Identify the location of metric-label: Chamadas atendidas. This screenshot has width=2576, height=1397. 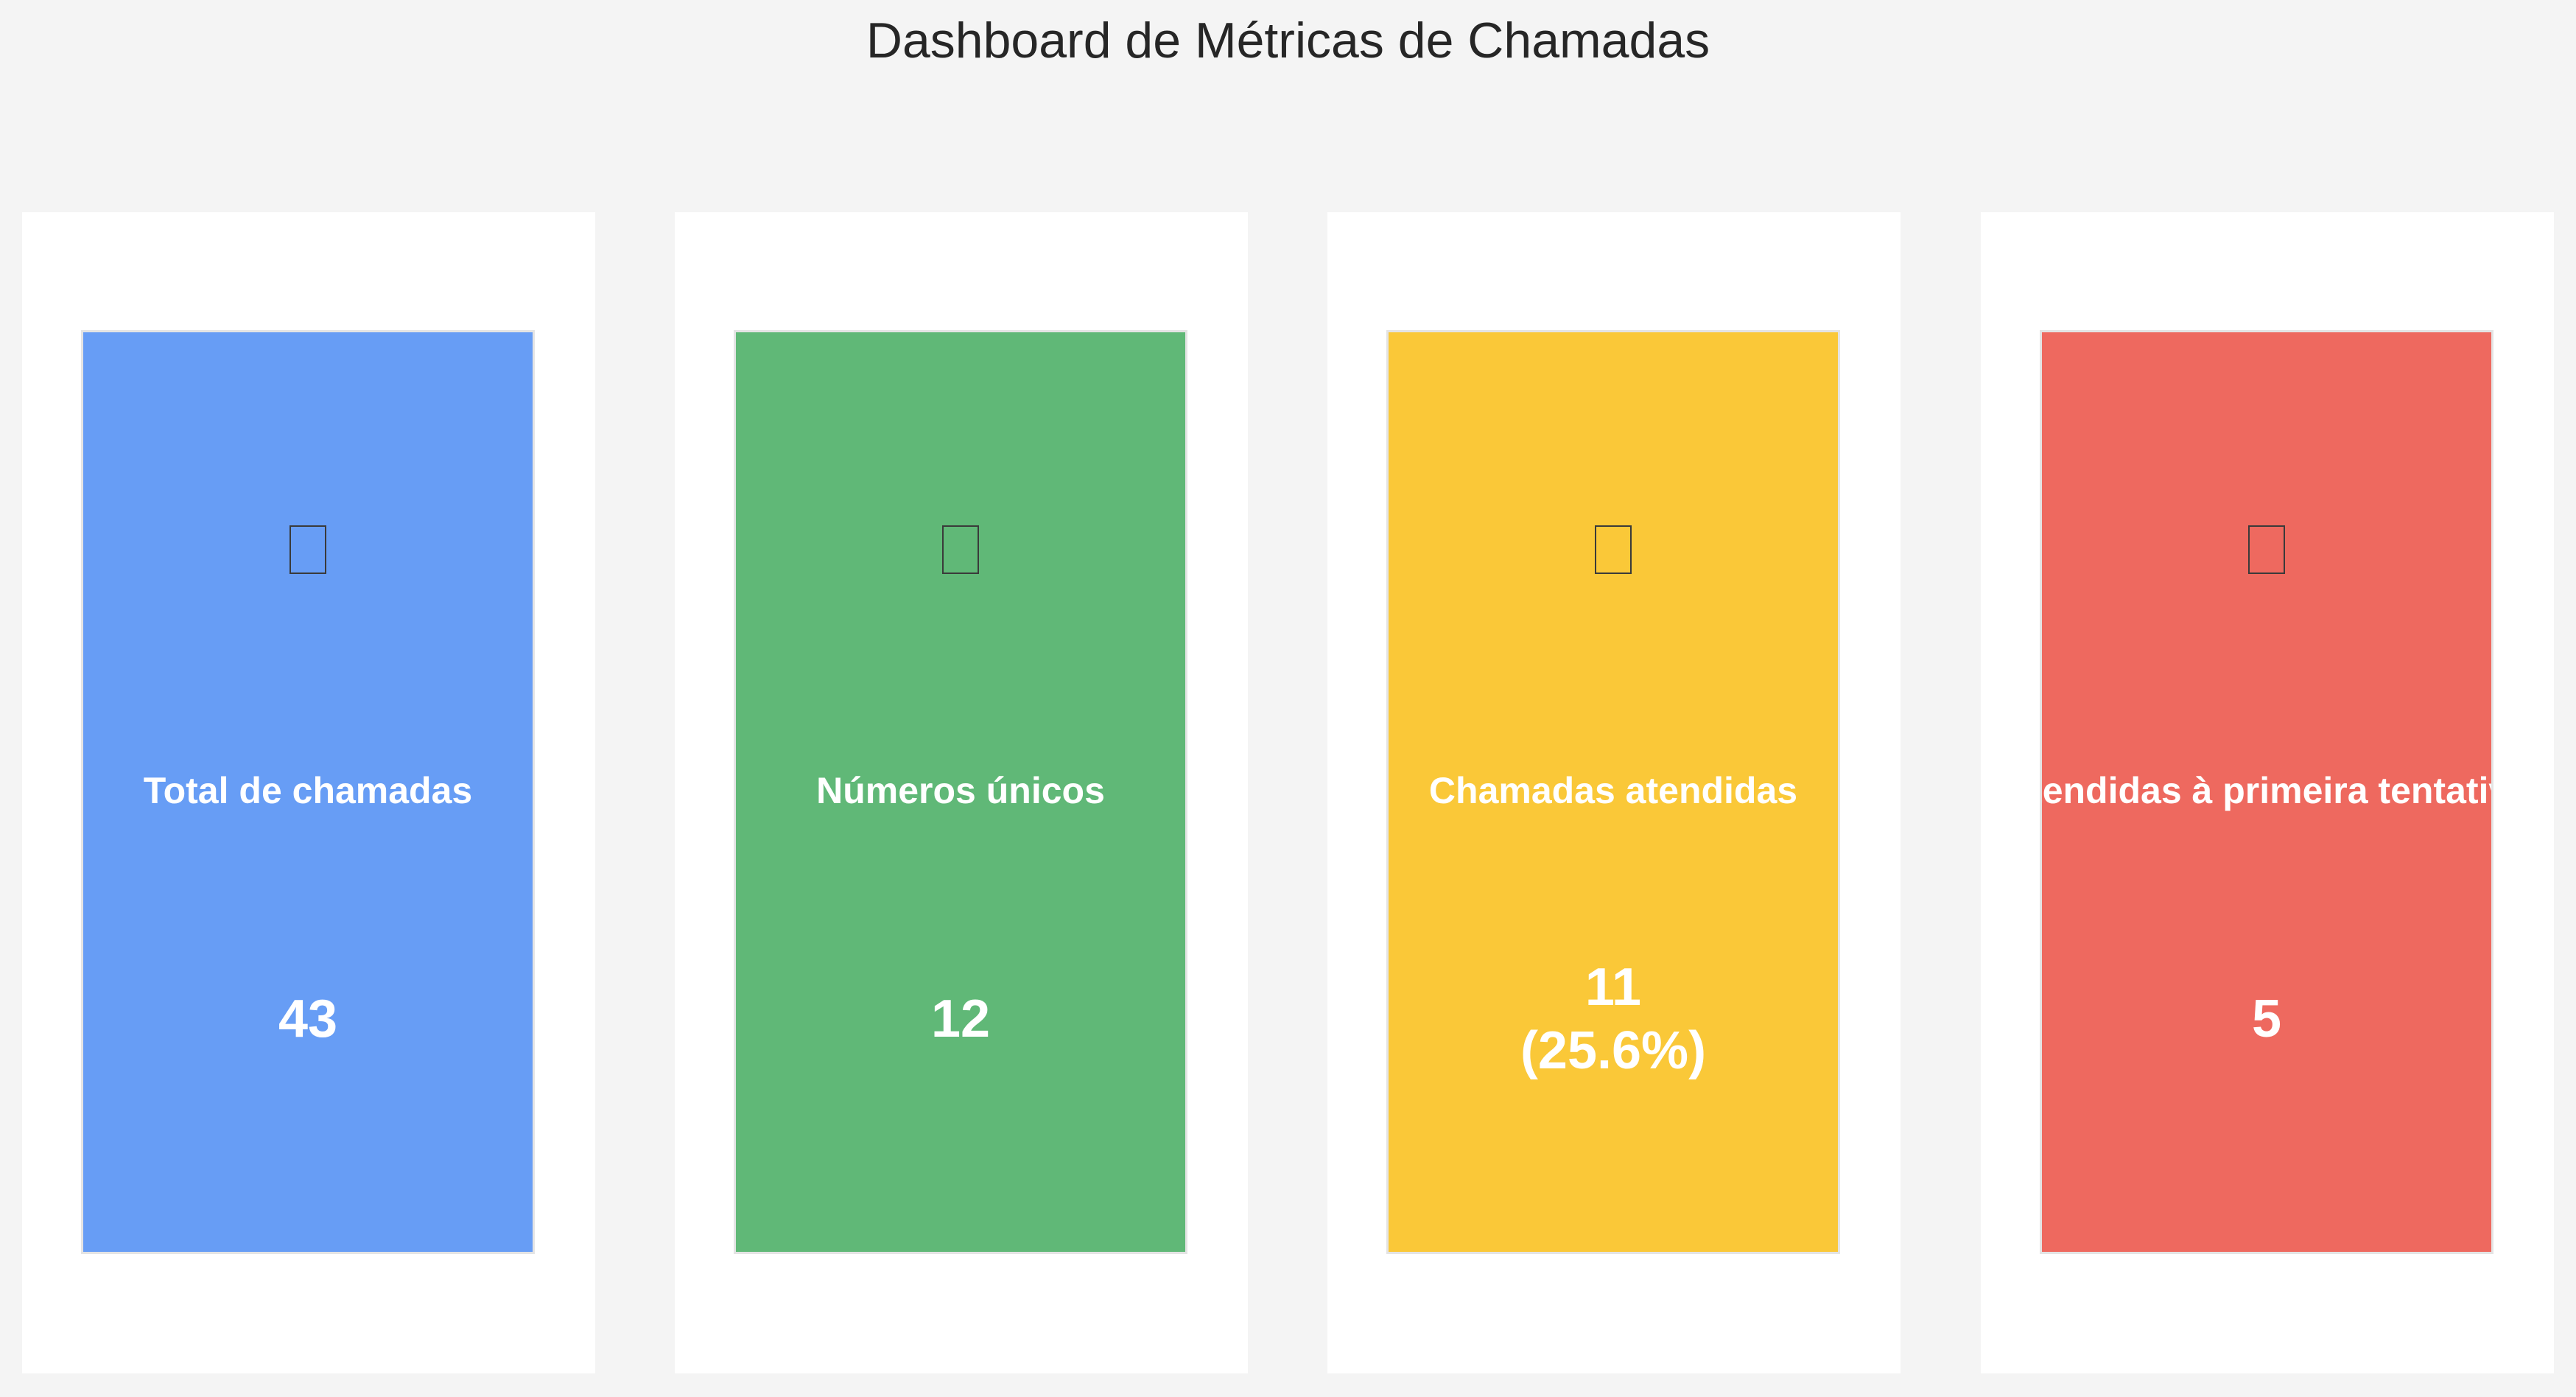
(1613, 790).